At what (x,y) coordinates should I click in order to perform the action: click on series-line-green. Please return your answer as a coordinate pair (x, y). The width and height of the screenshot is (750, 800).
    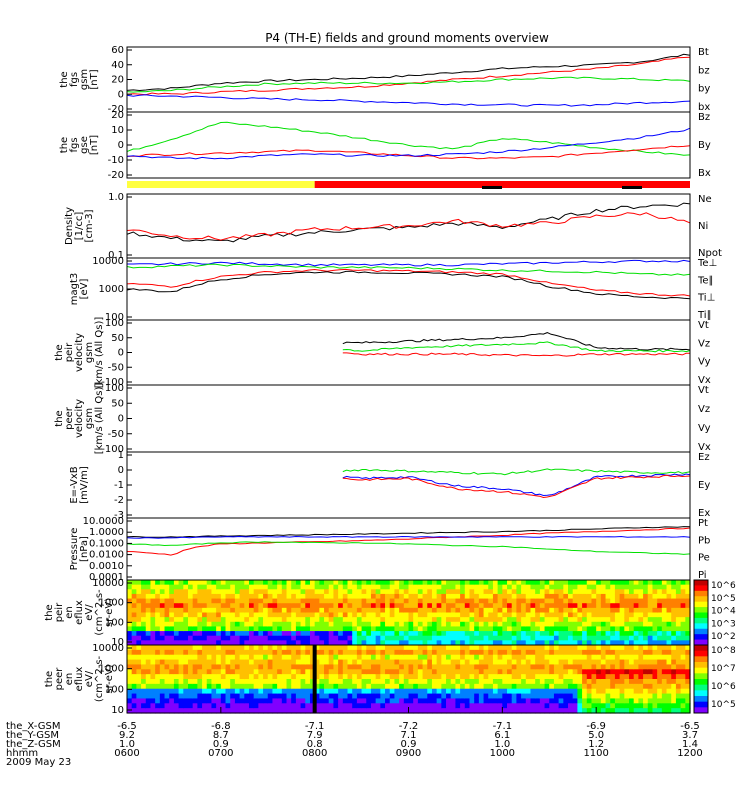
    Looking at the image, I should click on (408, 548).